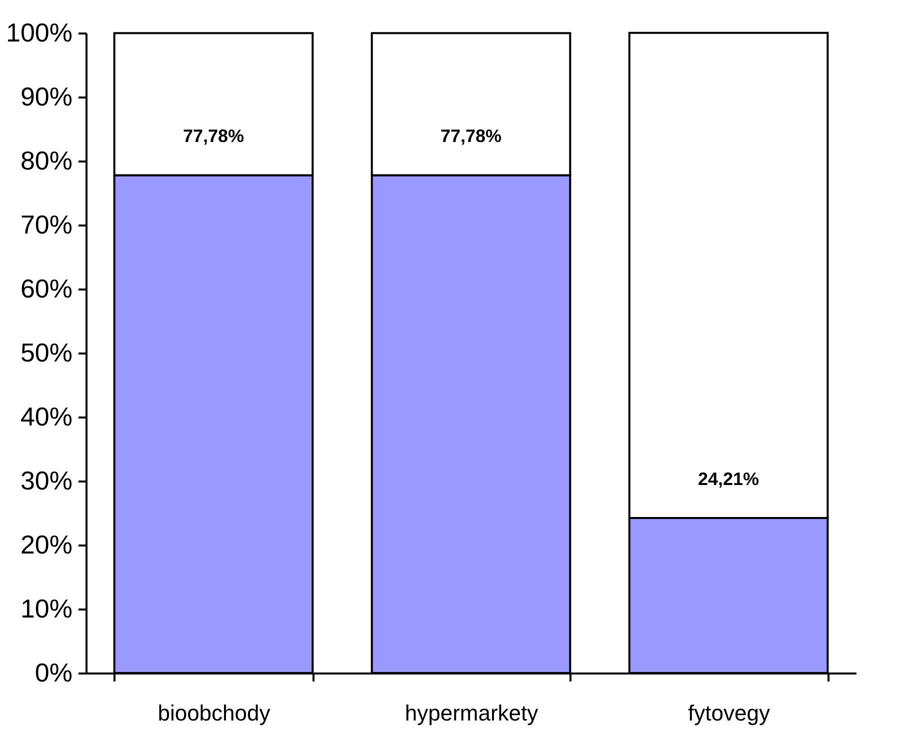 The width and height of the screenshot is (919, 747). What do you see at coordinates (46, 481) in the screenshot?
I see `y-tick-label: 30%` at bounding box center [46, 481].